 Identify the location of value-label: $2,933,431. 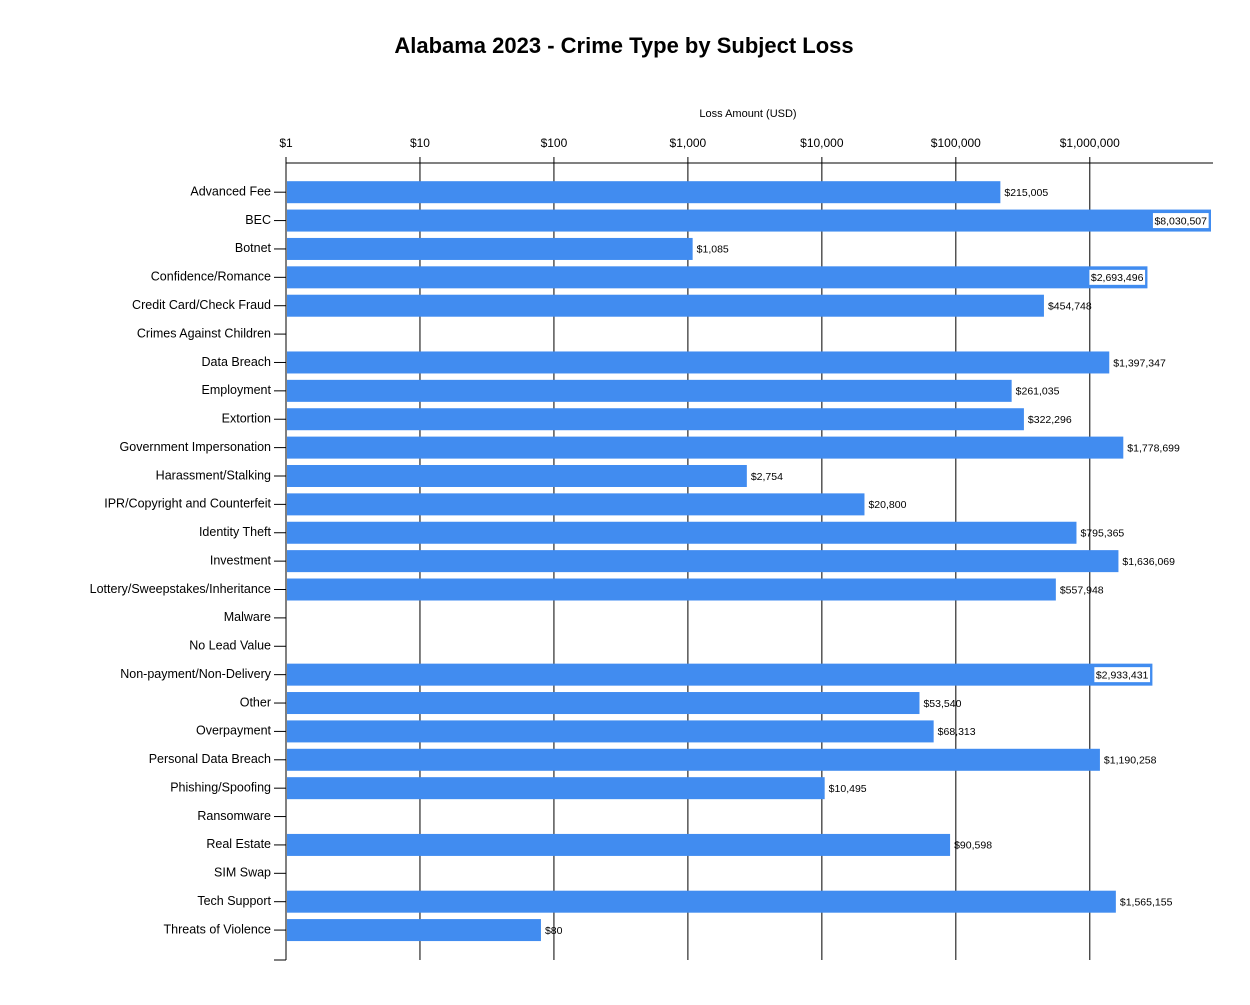
(1122, 675).